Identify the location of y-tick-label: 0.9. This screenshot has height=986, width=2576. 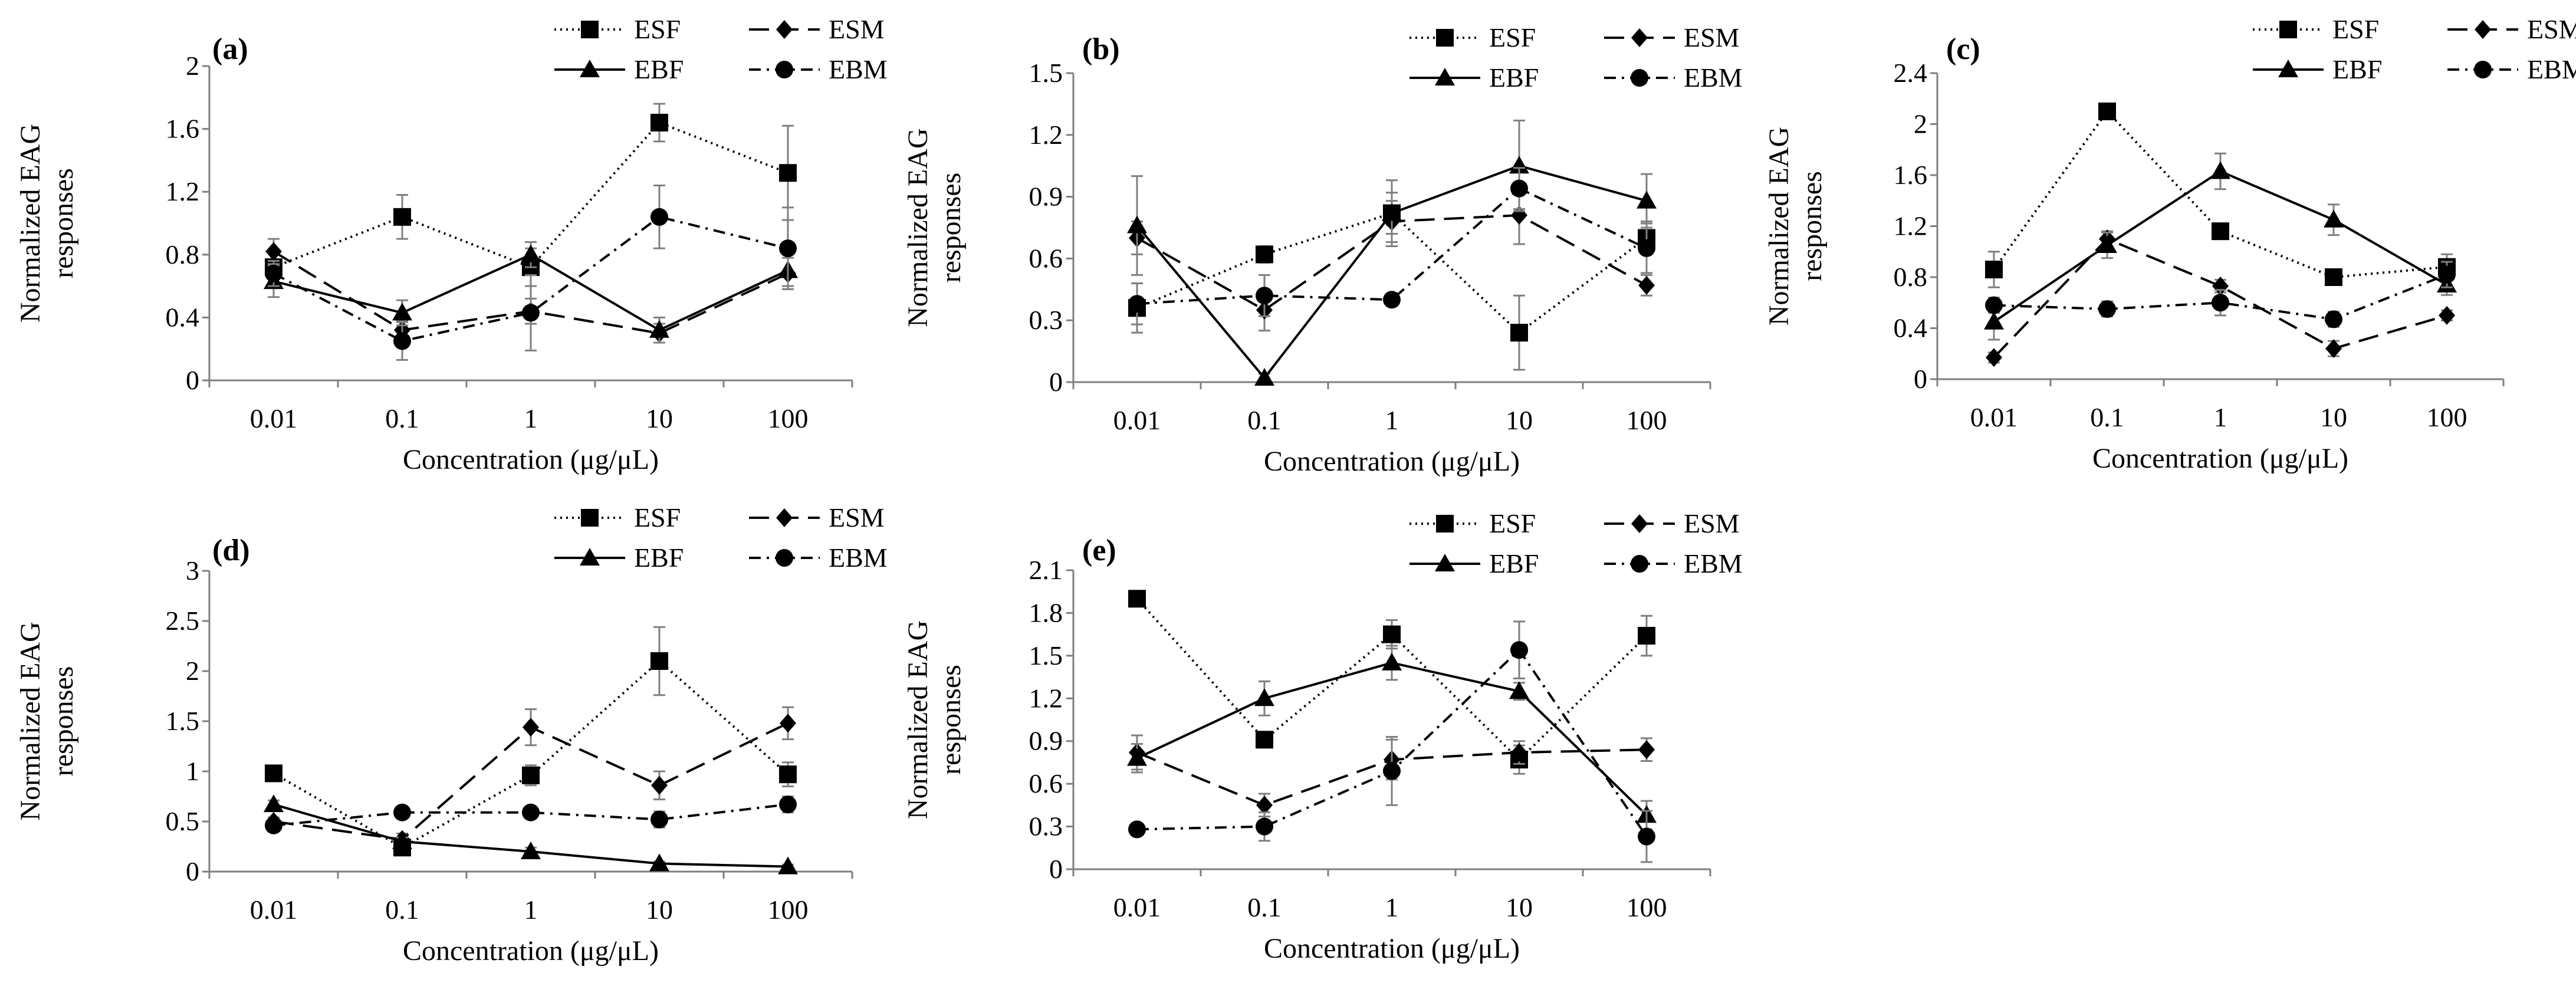
(1046, 741).